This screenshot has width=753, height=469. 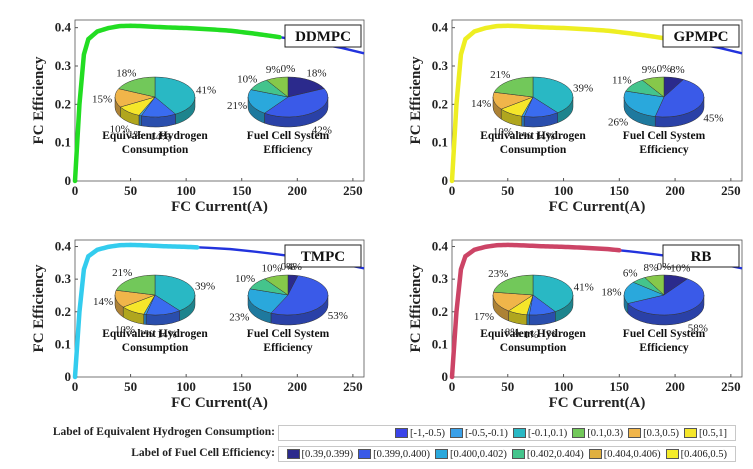 What do you see at coordinates (664, 267) in the screenshot?
I see `pie-eff-rb-label-5: 0%` at bounding box center [664, 267].